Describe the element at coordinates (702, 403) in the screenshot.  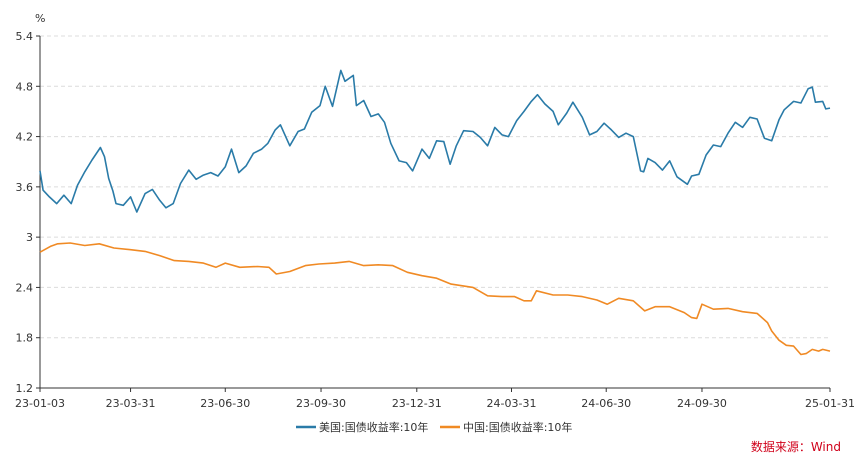
I see `x-tick-label: 24-09-30` at that location.